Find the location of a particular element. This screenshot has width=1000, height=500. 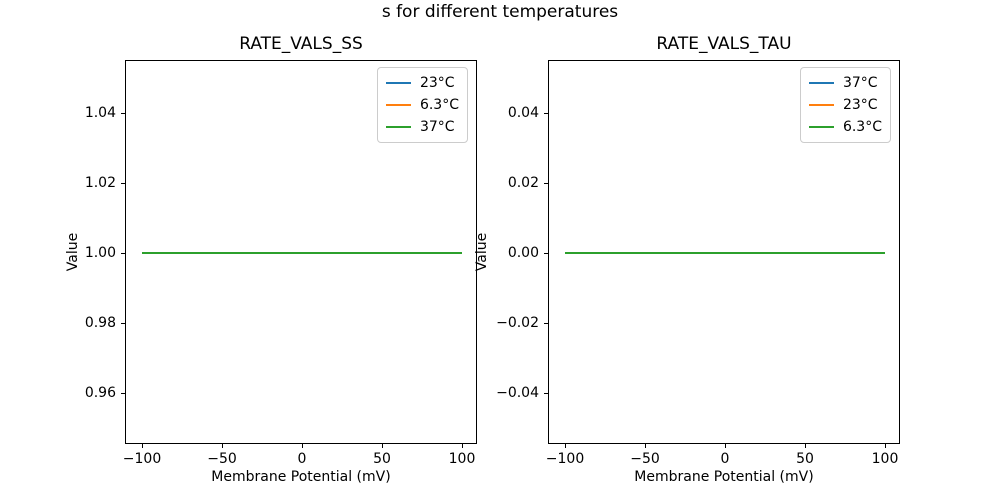

y-tick-label: 0.02 is located at coordinates (523, 183).